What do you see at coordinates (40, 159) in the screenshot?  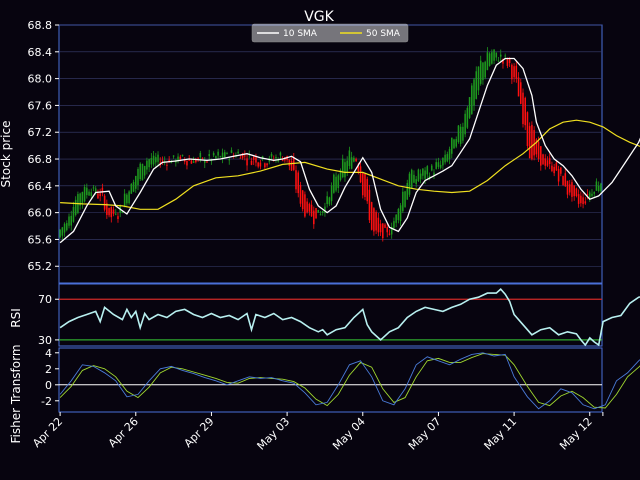 I see `price-tick-label: 66.8` at bounding box center [40, 159].